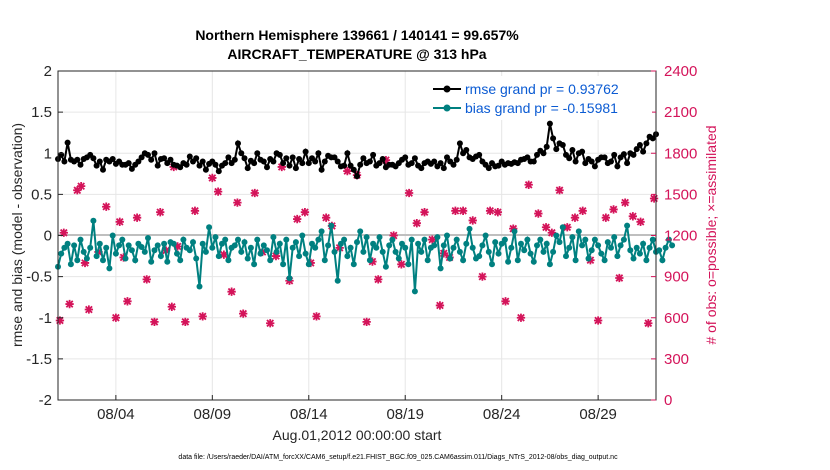  Describe the element at coordinates (711, 234) in the screenshot. I see `y-axis-label-right: # of obs: o=possible; ×=assimilated` at that location.